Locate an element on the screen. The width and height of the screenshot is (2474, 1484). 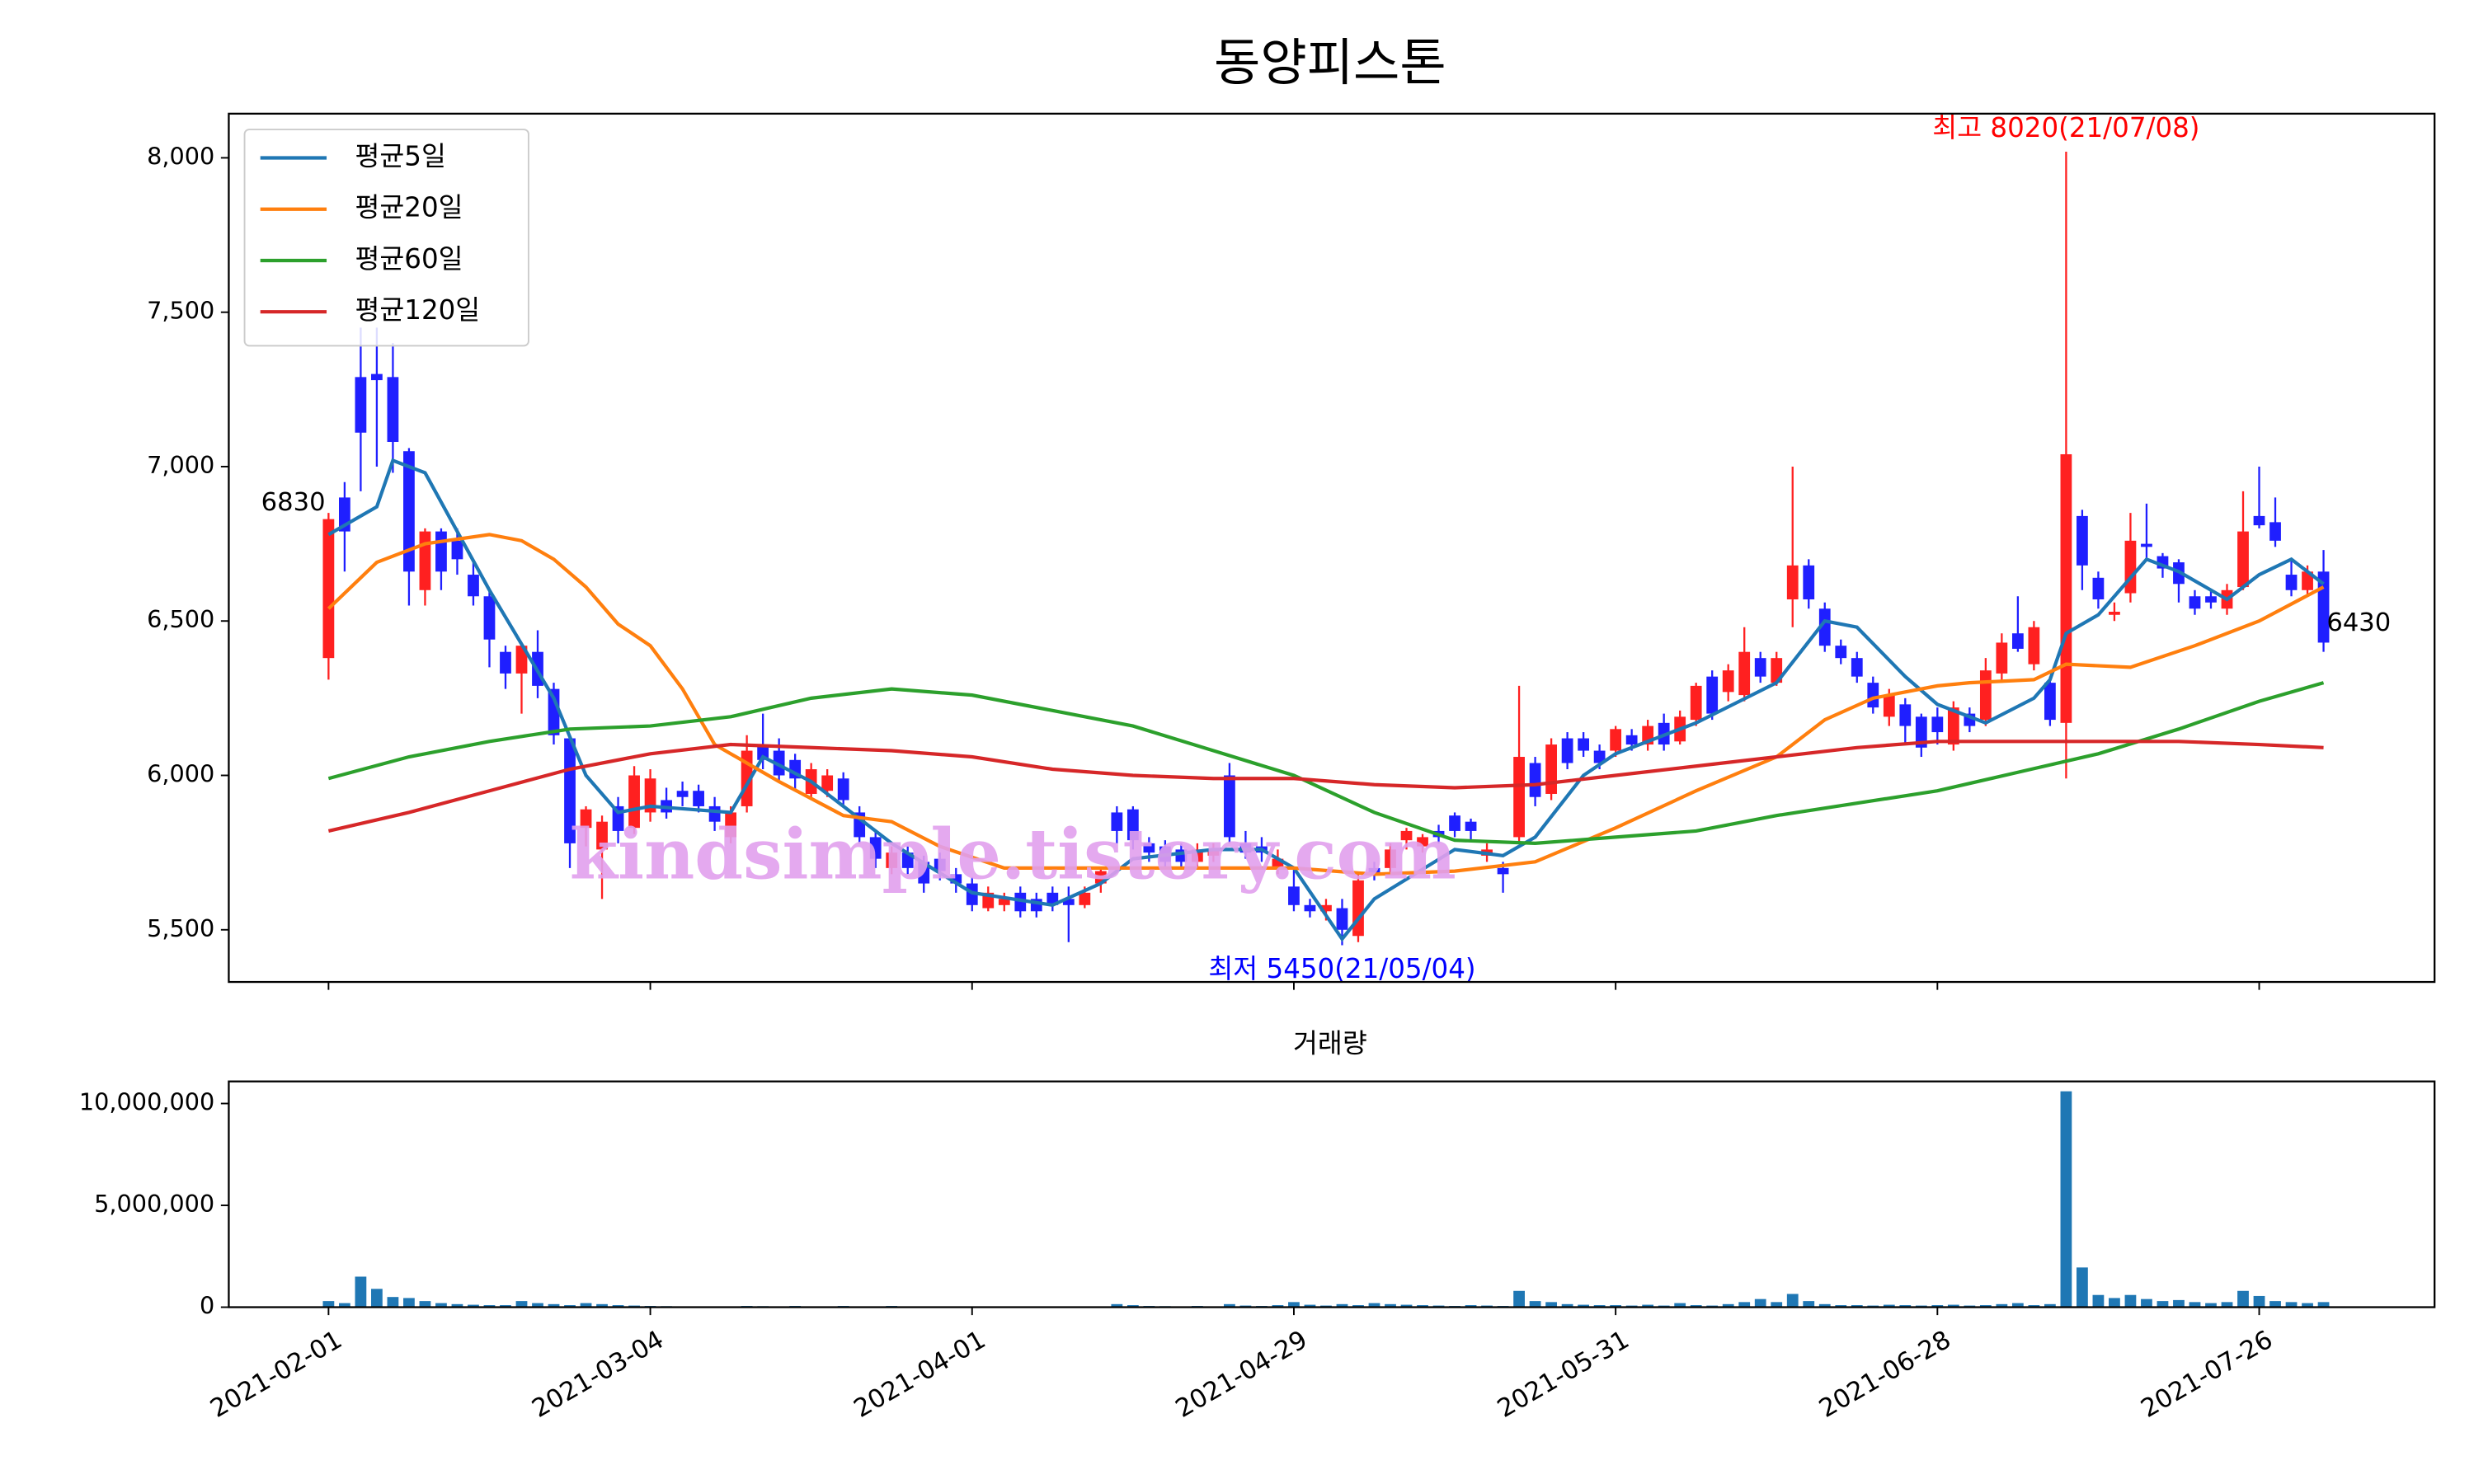
max-annotation: 최고 8020(21/07/08) is located at coordinates (2065, 128).